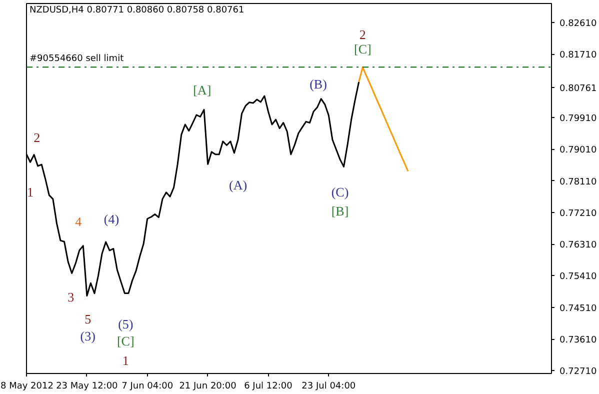  Describe the element at coordinates (578, 245) in the screenshot. I see `y-tick-label: 0.76310` at that location.